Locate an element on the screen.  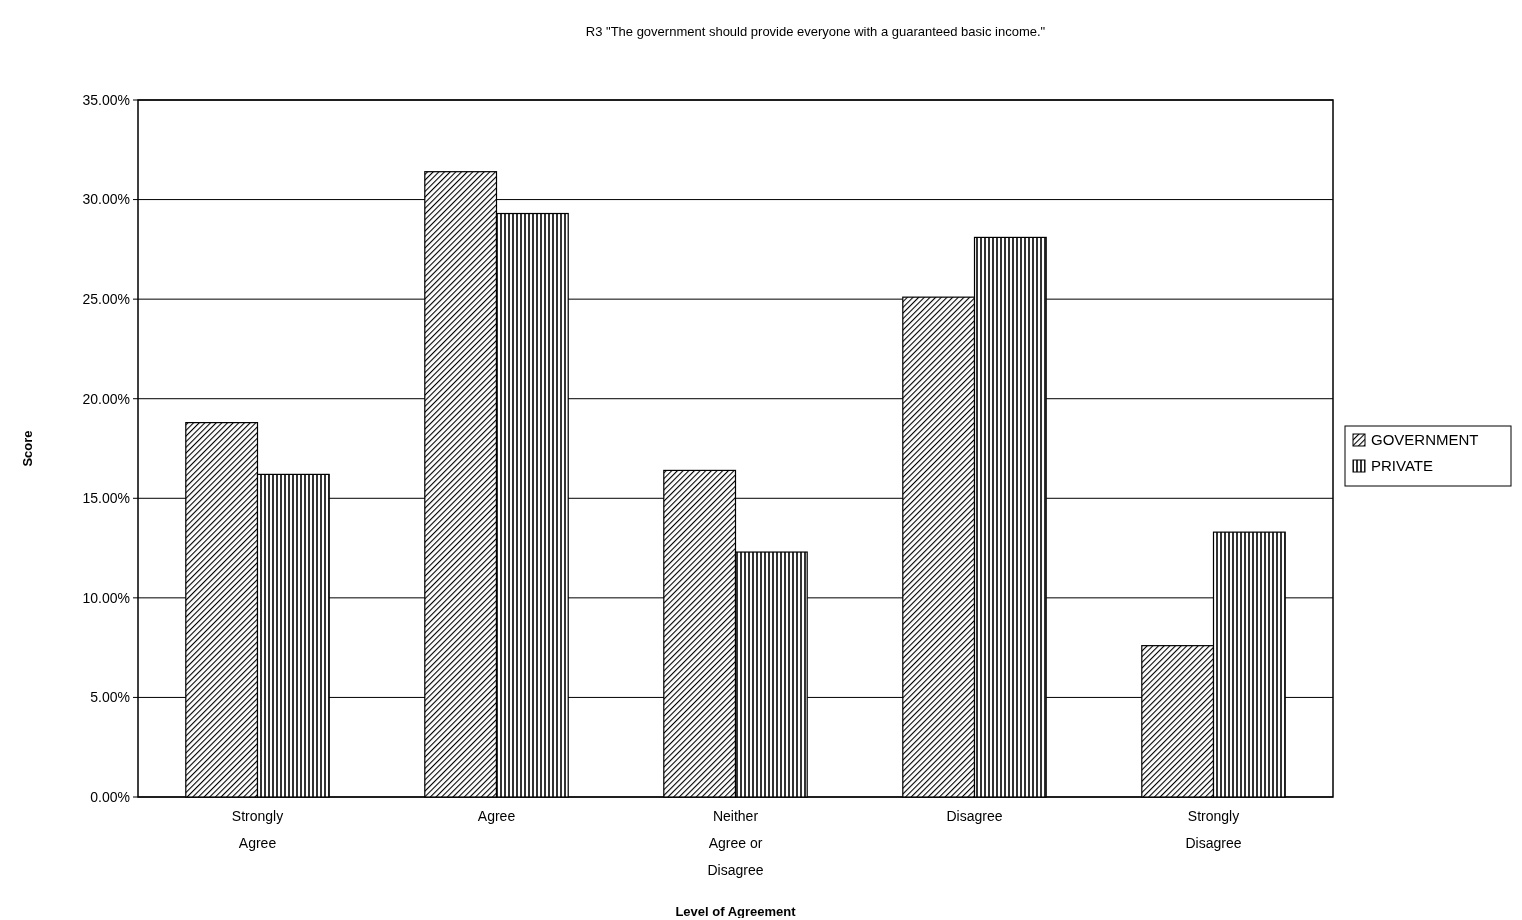
y-tick-label: 0.00% is located at coordinates (110, 796).